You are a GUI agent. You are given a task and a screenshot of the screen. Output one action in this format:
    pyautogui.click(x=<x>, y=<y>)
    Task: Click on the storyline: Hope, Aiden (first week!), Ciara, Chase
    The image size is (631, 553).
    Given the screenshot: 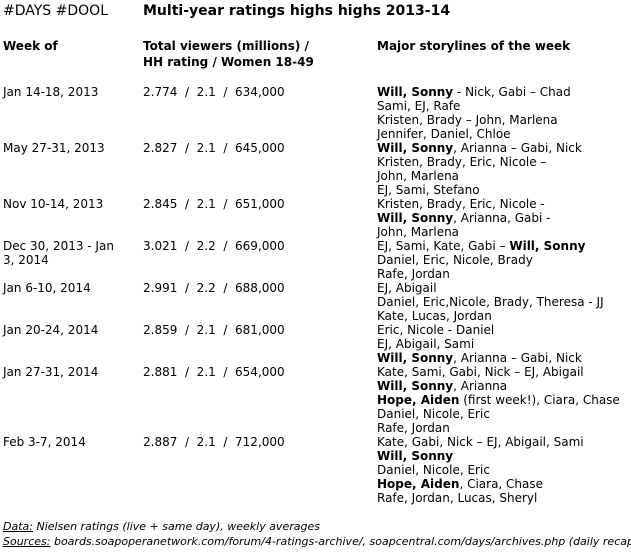 What is the action you would take?
    pyautogui.click(x=504, y=400)
    